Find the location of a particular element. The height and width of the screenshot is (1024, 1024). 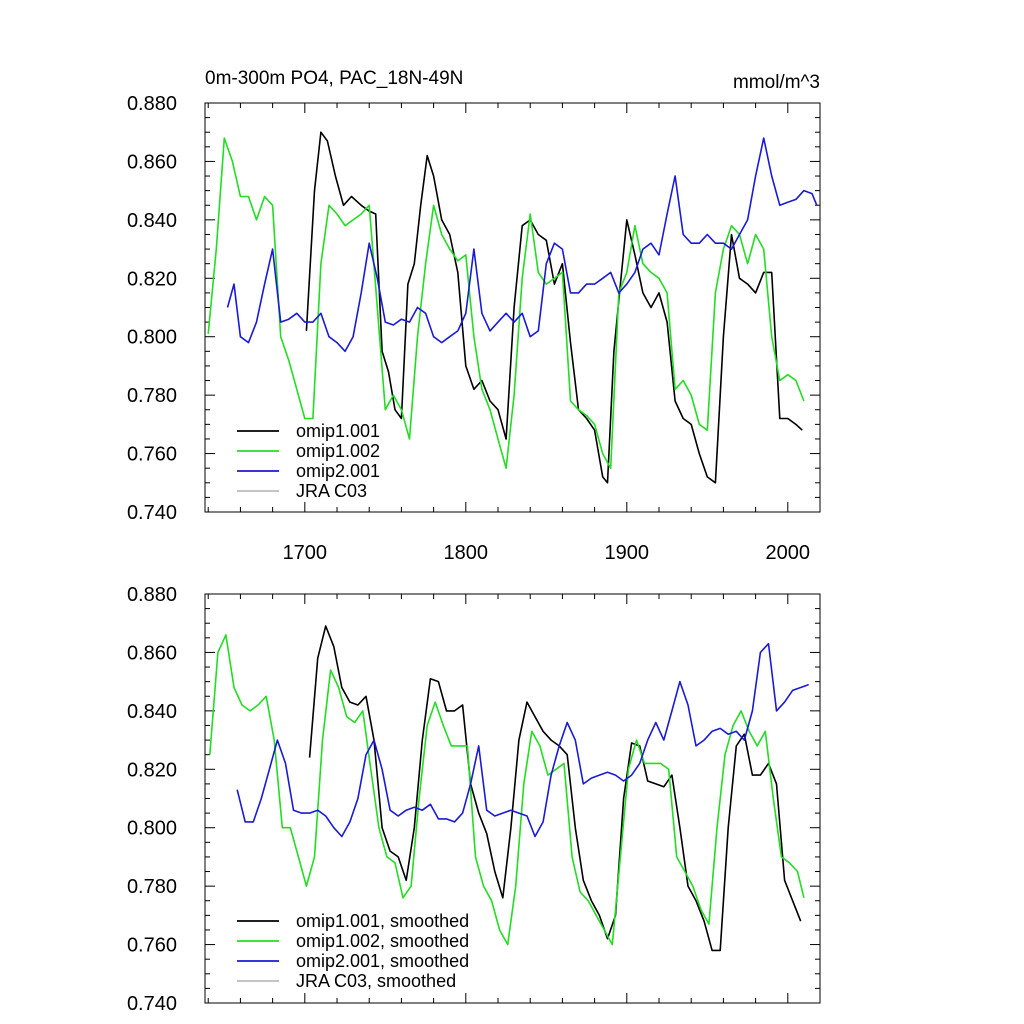

top-xtick-label: 2000 is located at coordinates (788, 553).